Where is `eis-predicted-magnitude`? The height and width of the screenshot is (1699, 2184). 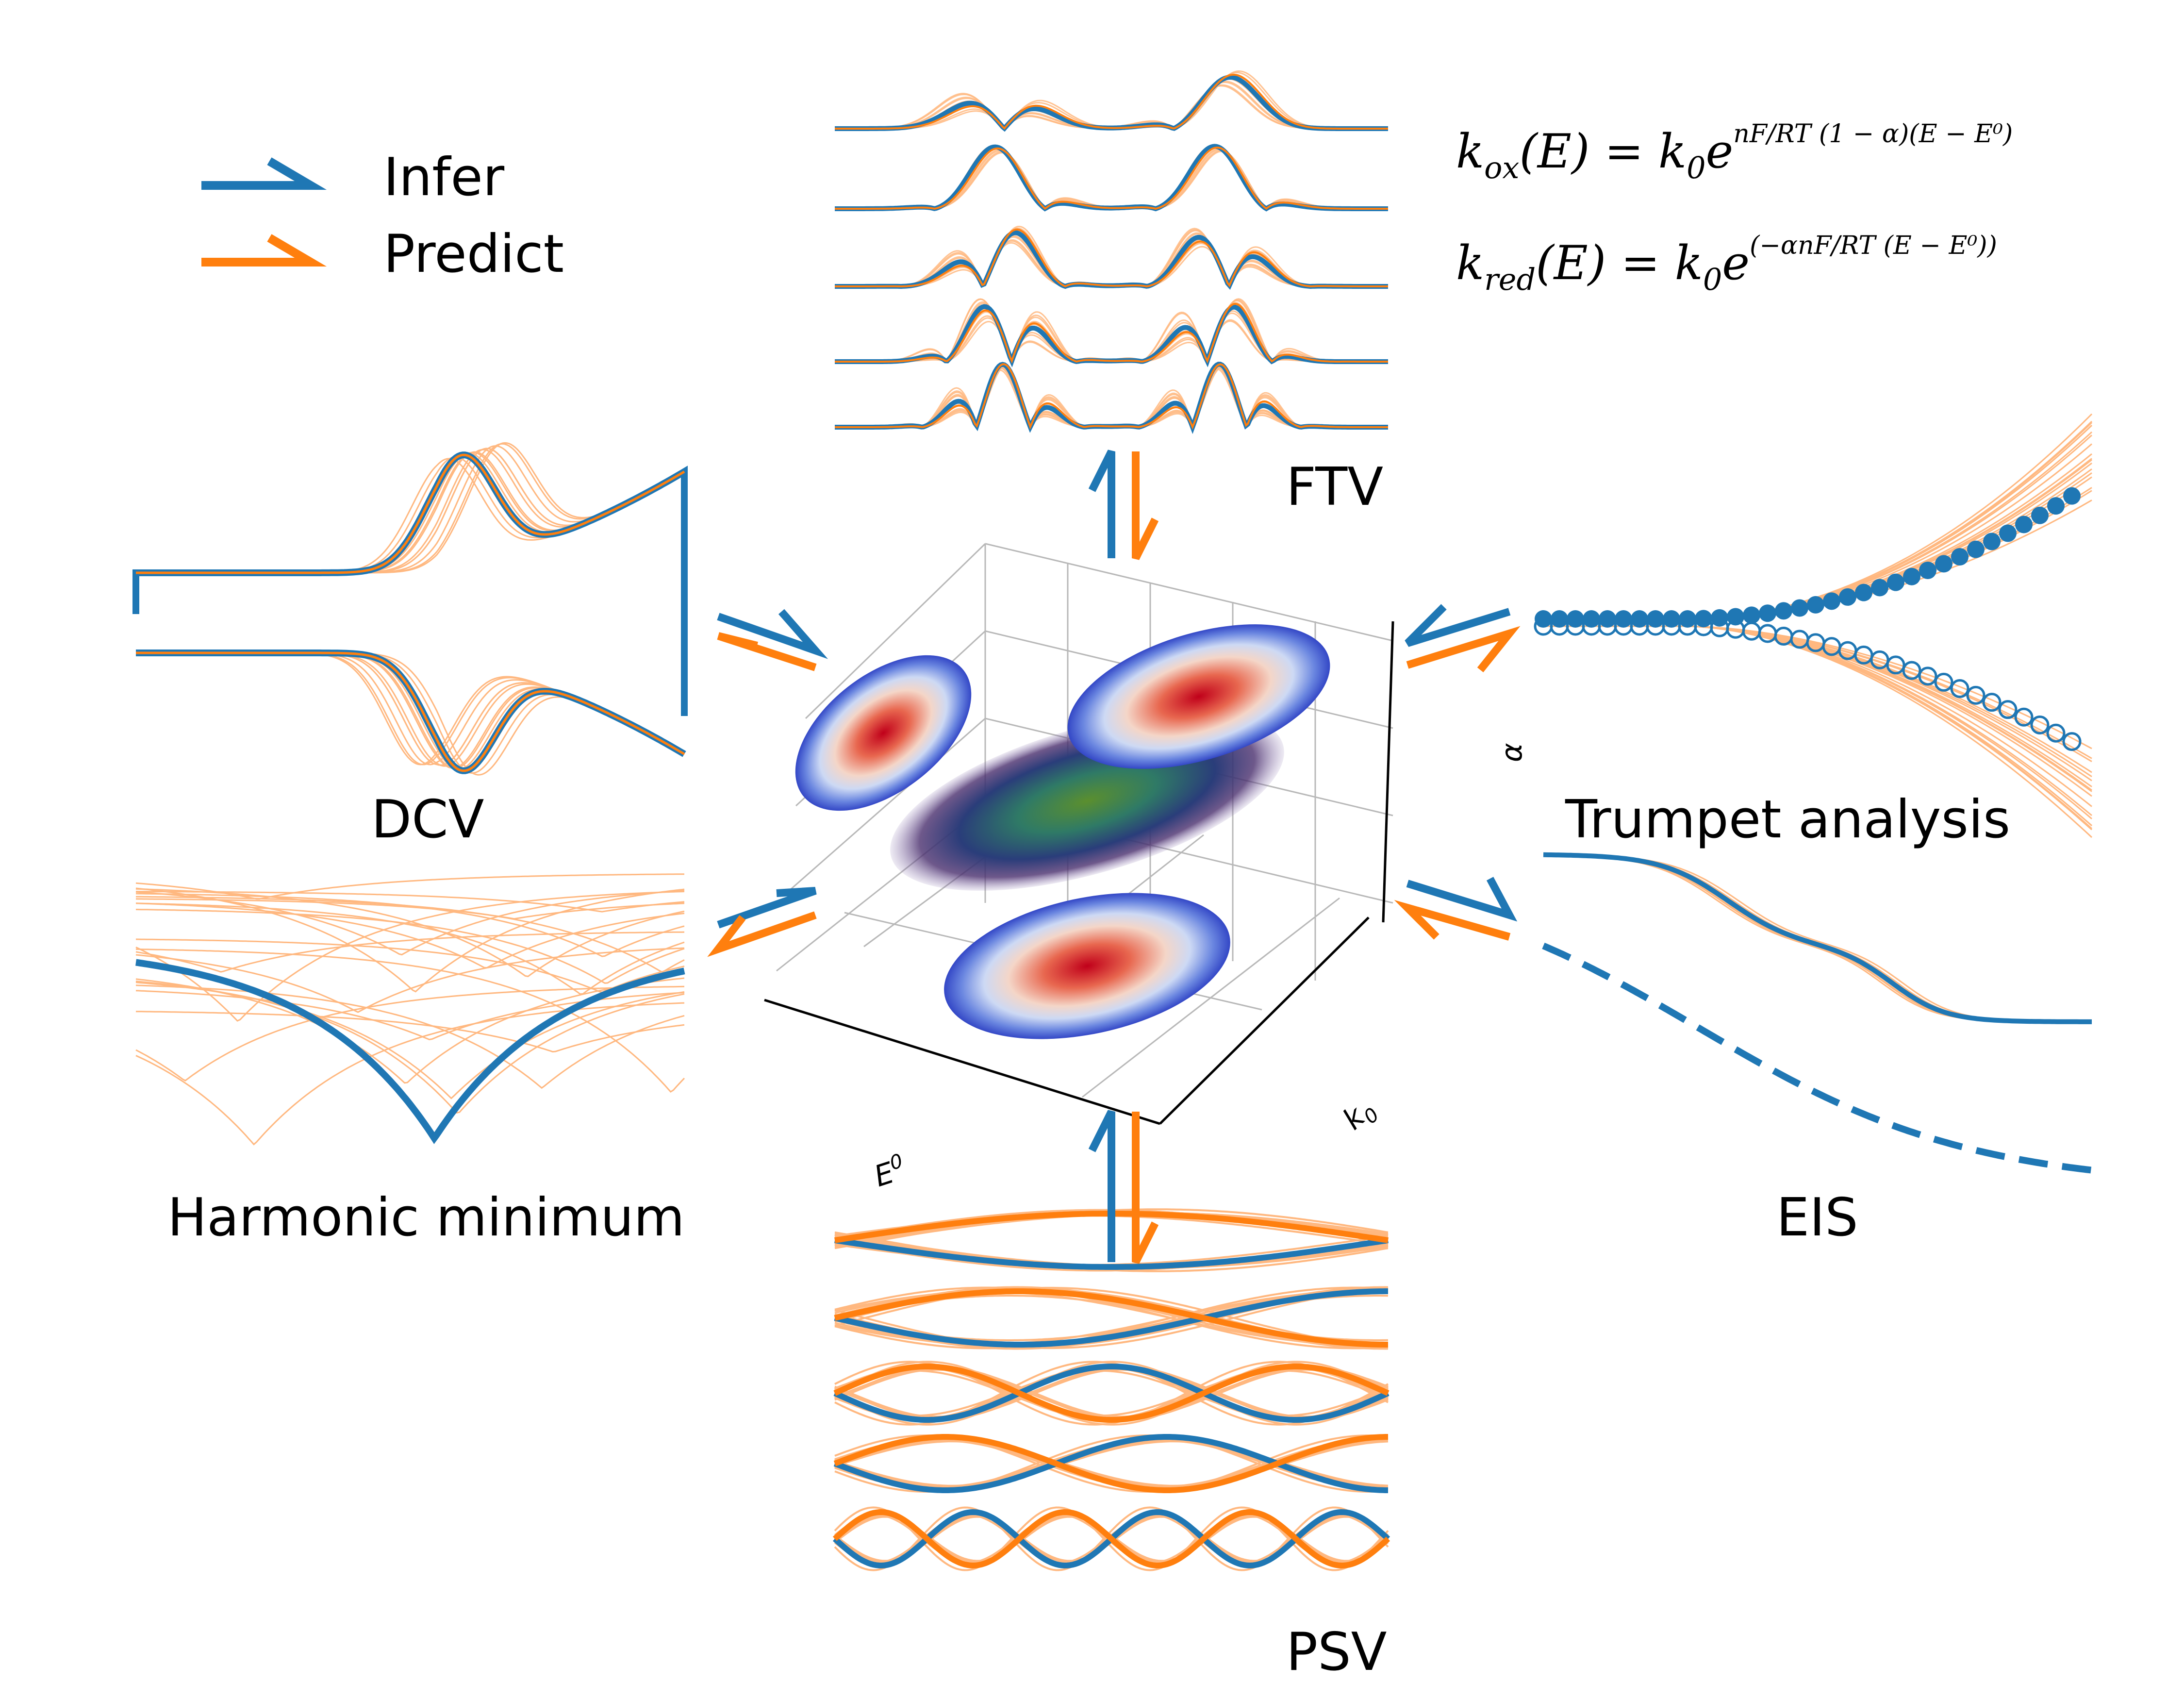 eis-predicted-magnitude is located at coordinates (1817, 938).